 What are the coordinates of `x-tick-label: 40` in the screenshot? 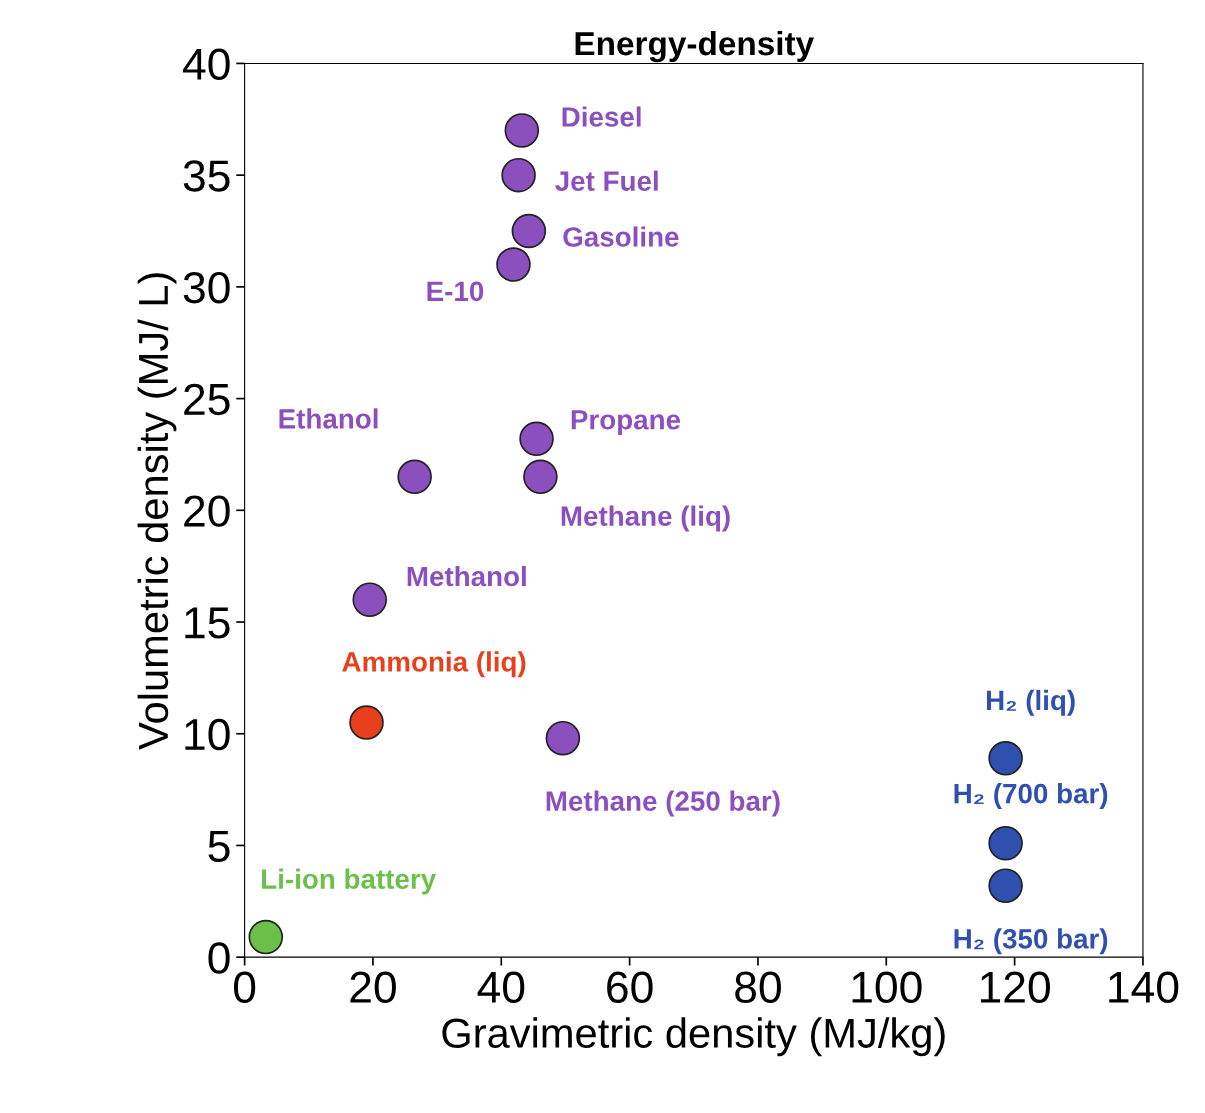 It's located at (501, 987).